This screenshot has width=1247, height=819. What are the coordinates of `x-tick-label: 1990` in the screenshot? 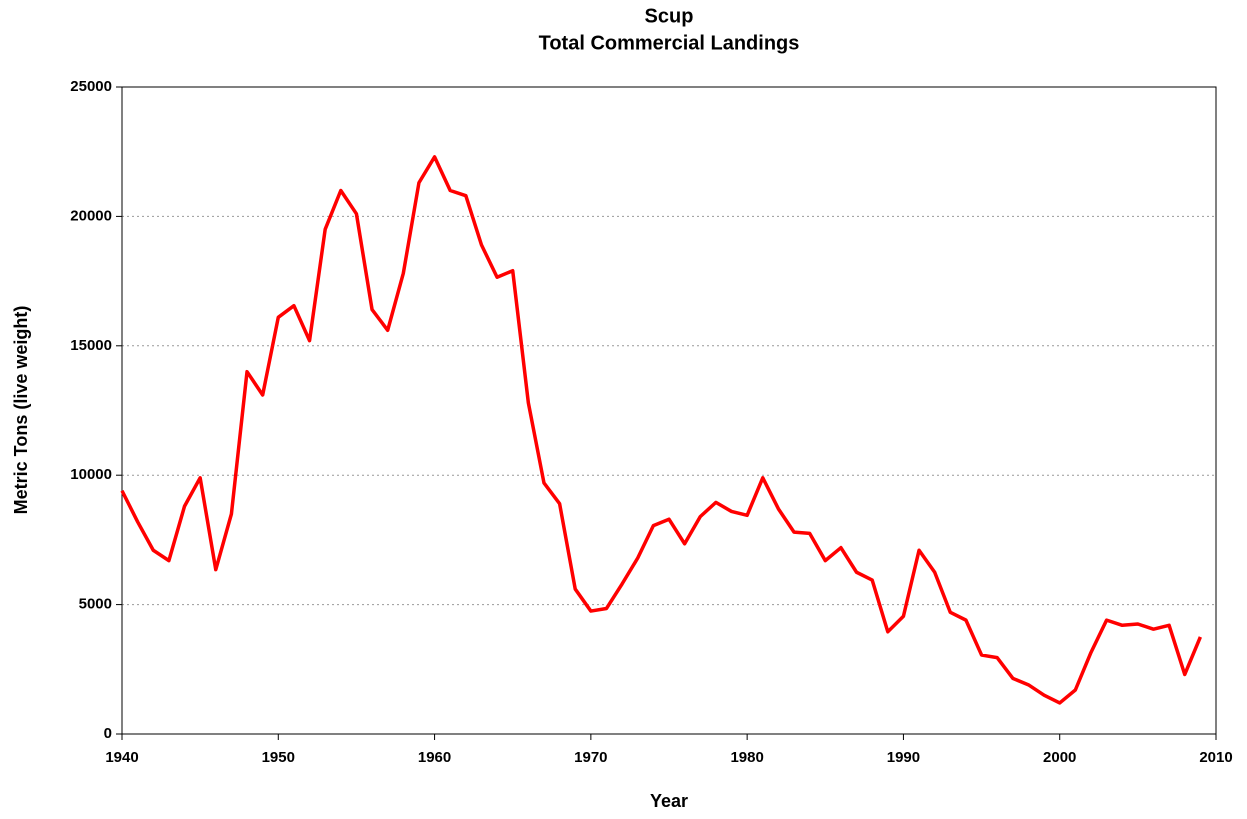 It's located at (903, 757).